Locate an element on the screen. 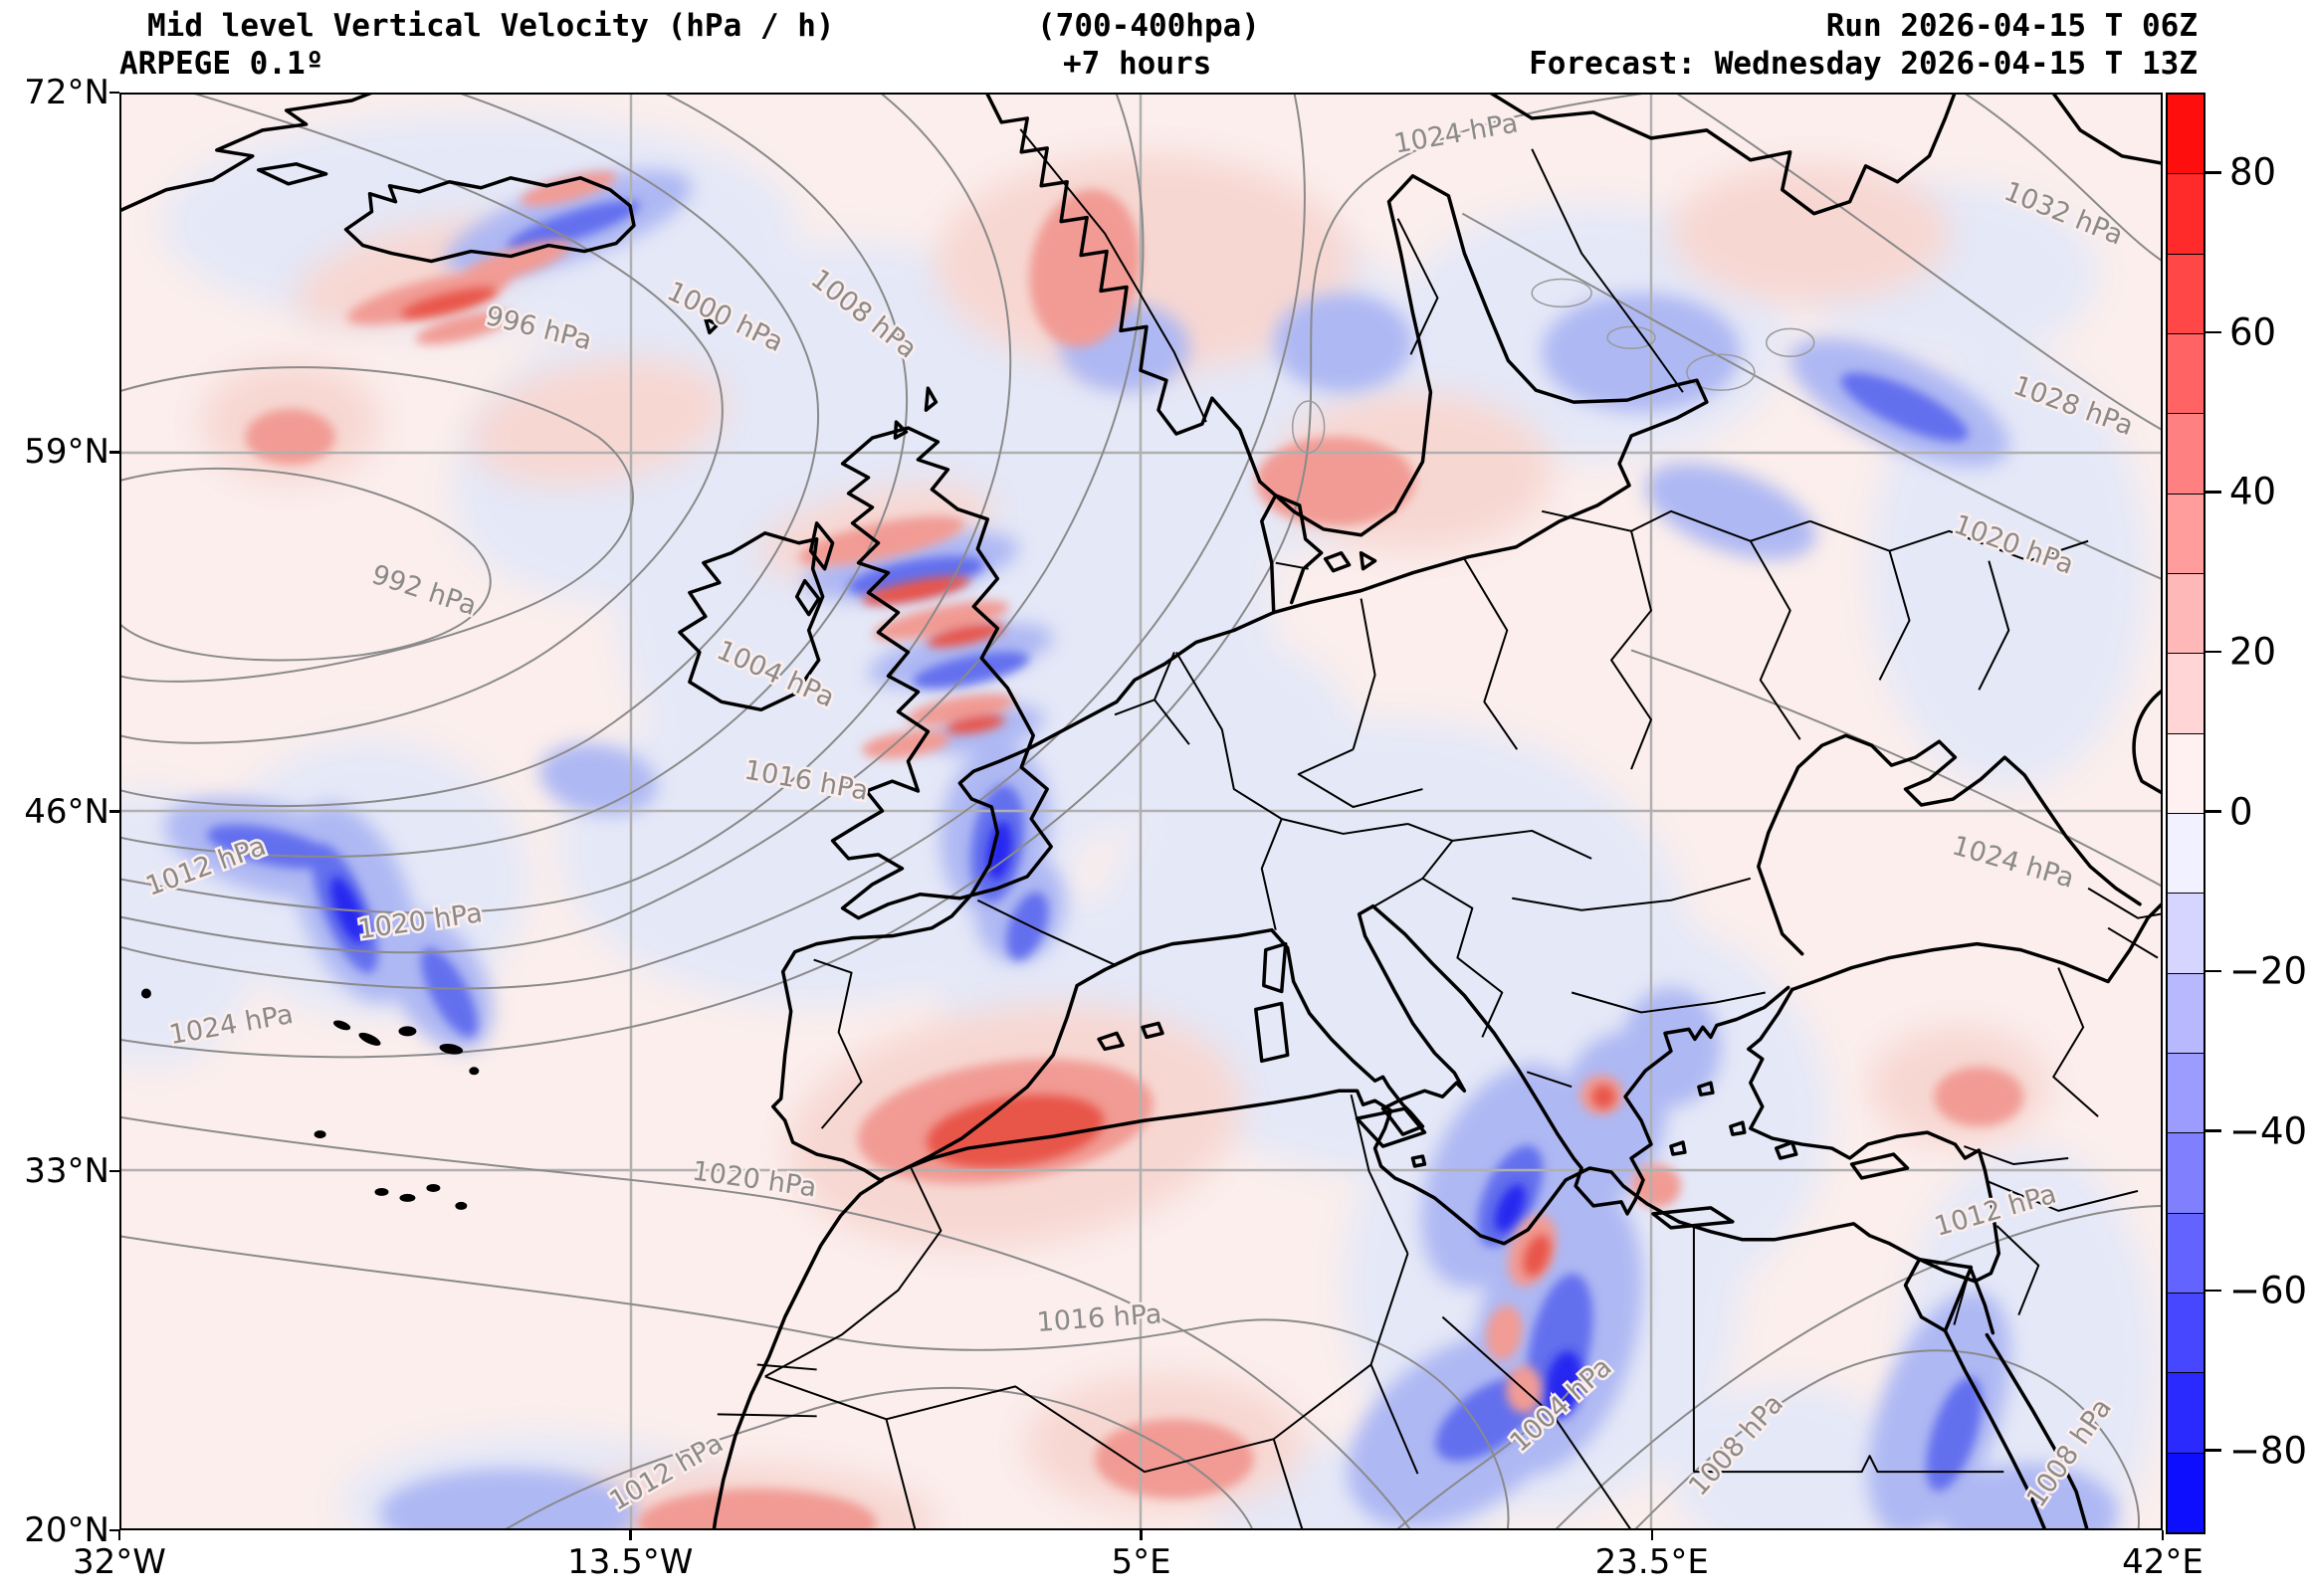 Image resolution: width=2309 pixels, height=1596 pixels. lakes is located at coordinates (1553, 366).